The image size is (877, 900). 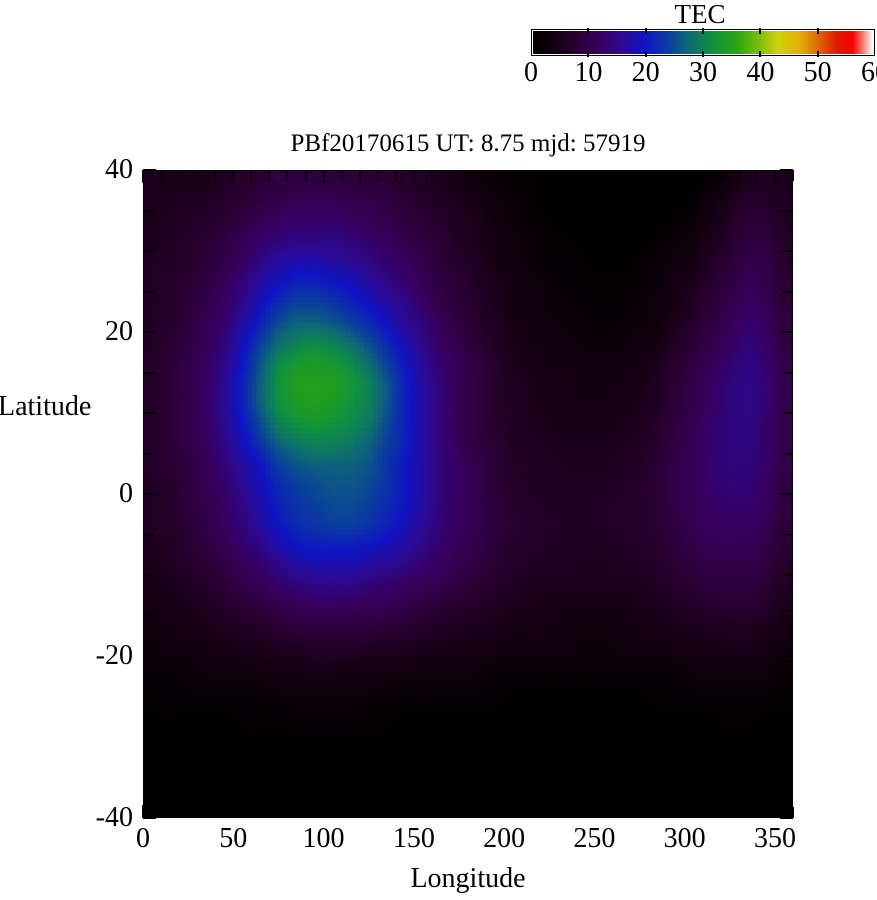 What do you see at coordinates (119, 169) in the screenshot?
I see `yaxis-tick-label: 40` at bounding box center [119, 169].